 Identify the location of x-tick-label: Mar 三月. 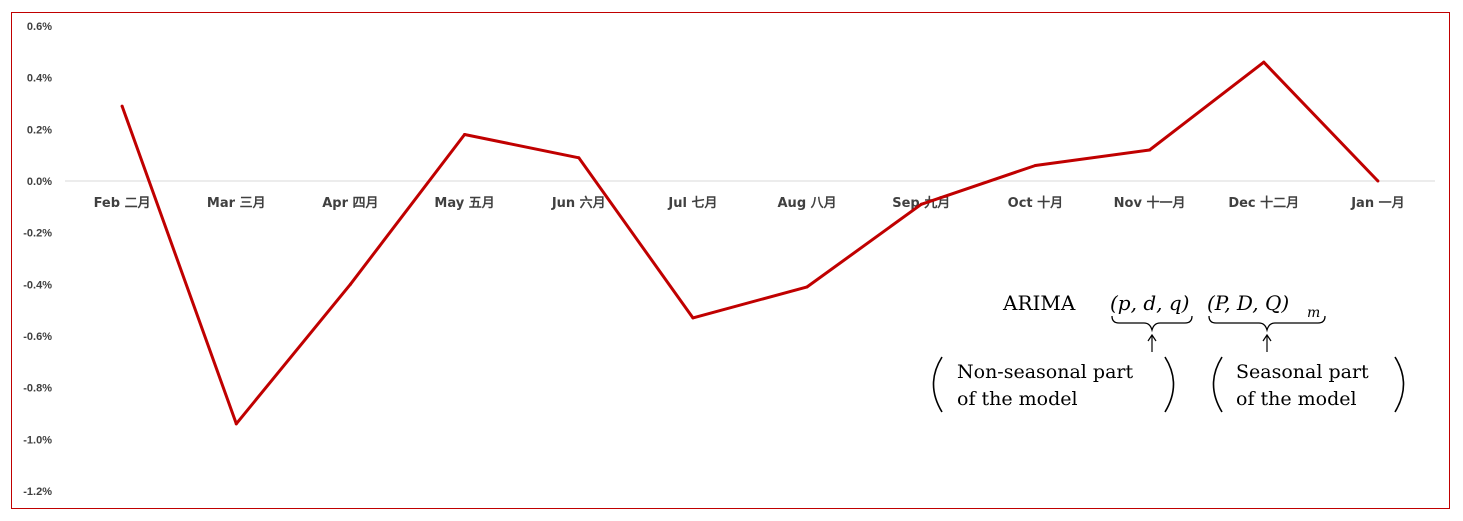
(236, 203).